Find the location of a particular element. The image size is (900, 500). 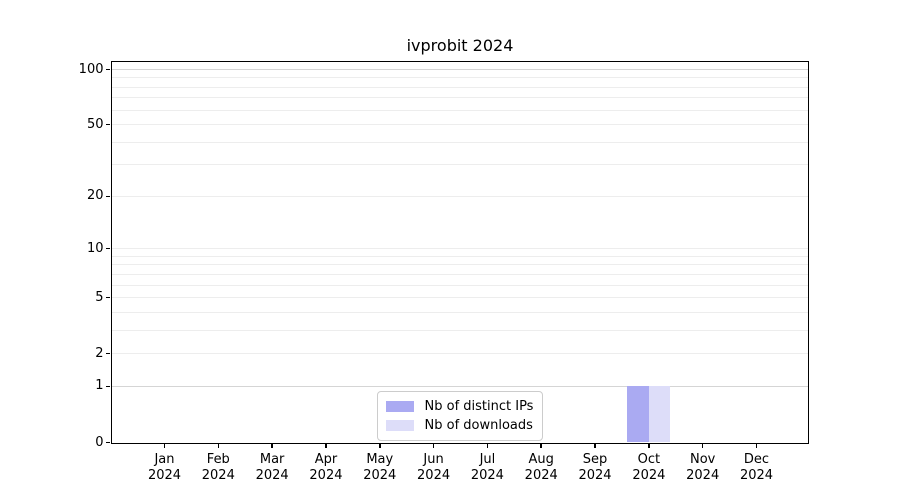

legend-entry: Nb of distinct IPs is located at coordinates (459, 406).